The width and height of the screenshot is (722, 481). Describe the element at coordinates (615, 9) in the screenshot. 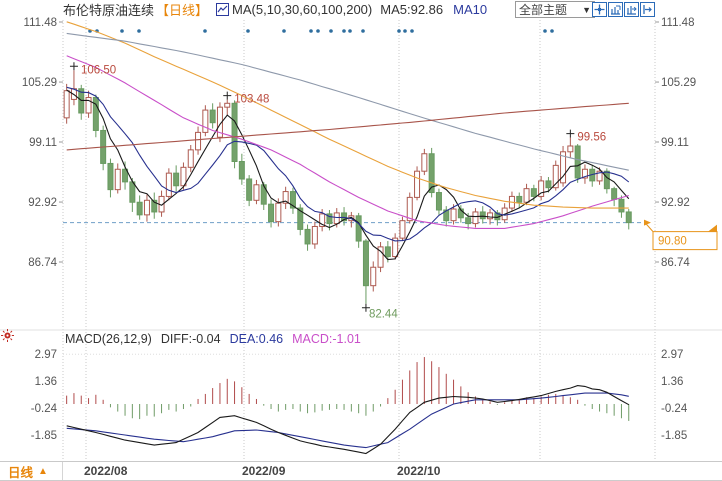

I see `zoom-fit-icon` at that location.